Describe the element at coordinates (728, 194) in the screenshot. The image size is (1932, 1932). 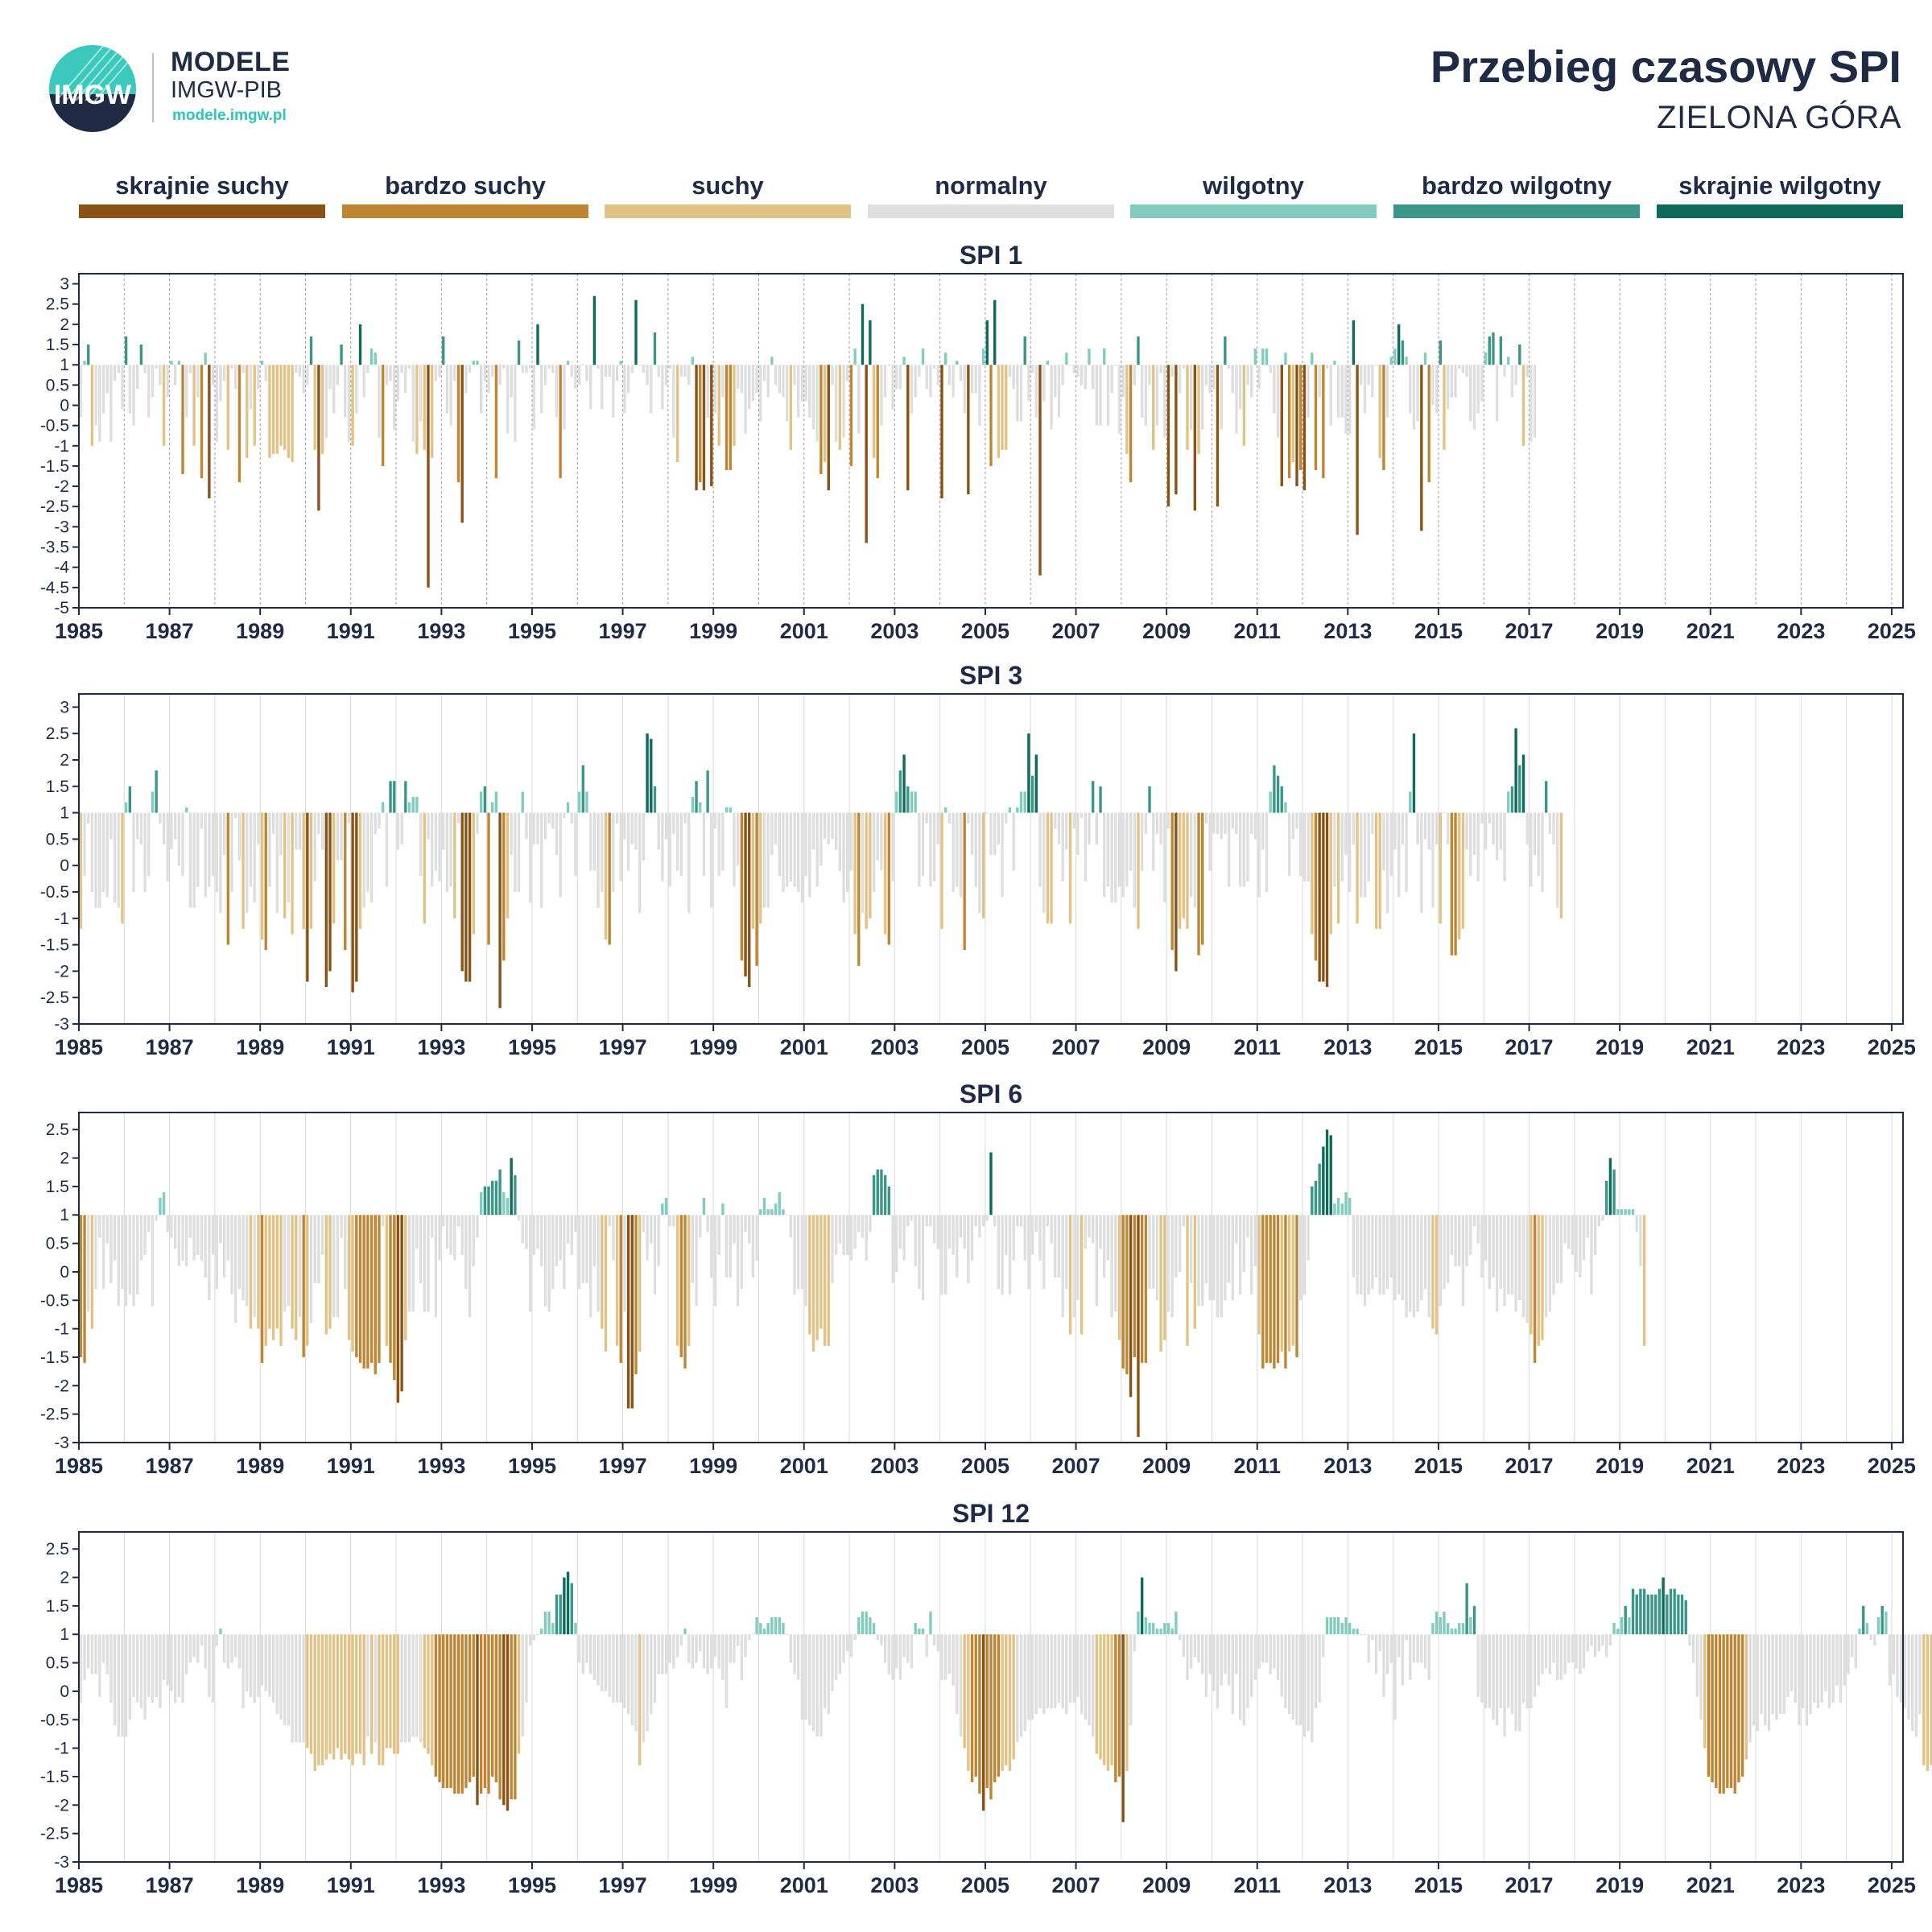
I see `legend-item-dry: suchy` at that location.